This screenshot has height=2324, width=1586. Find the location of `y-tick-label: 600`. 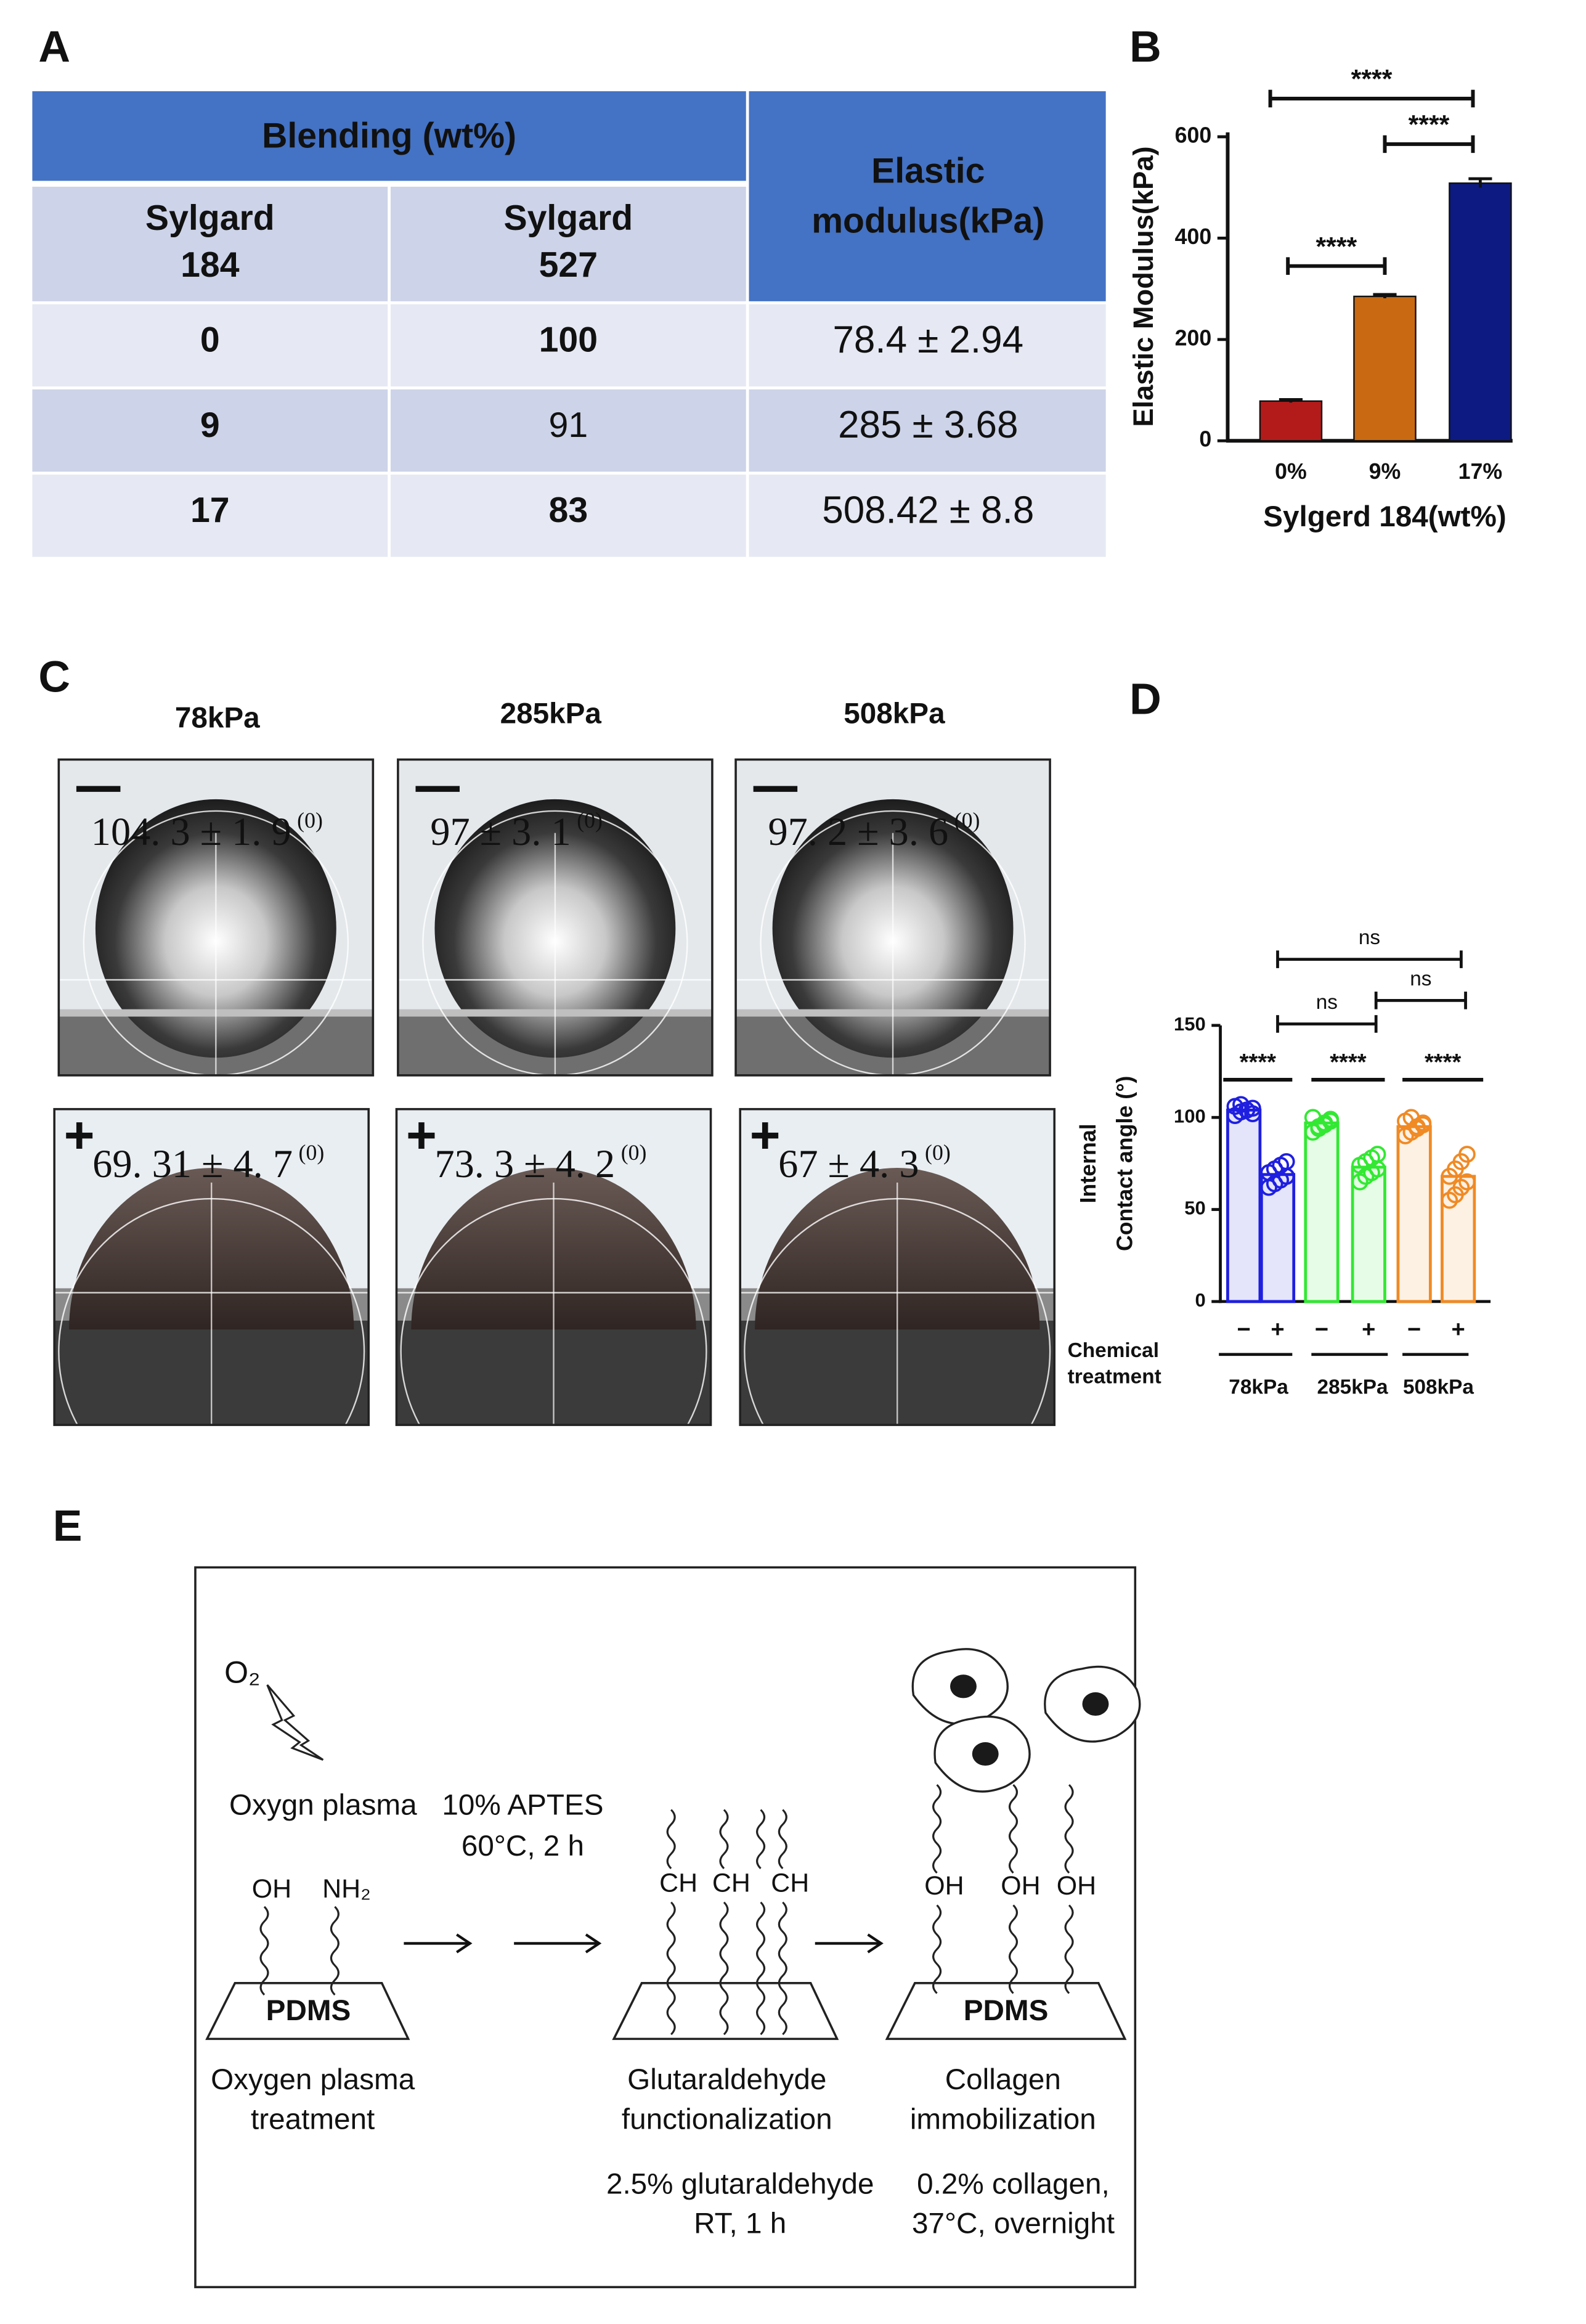

y-tick-label: 600 is located at coordinates (1193, 135).